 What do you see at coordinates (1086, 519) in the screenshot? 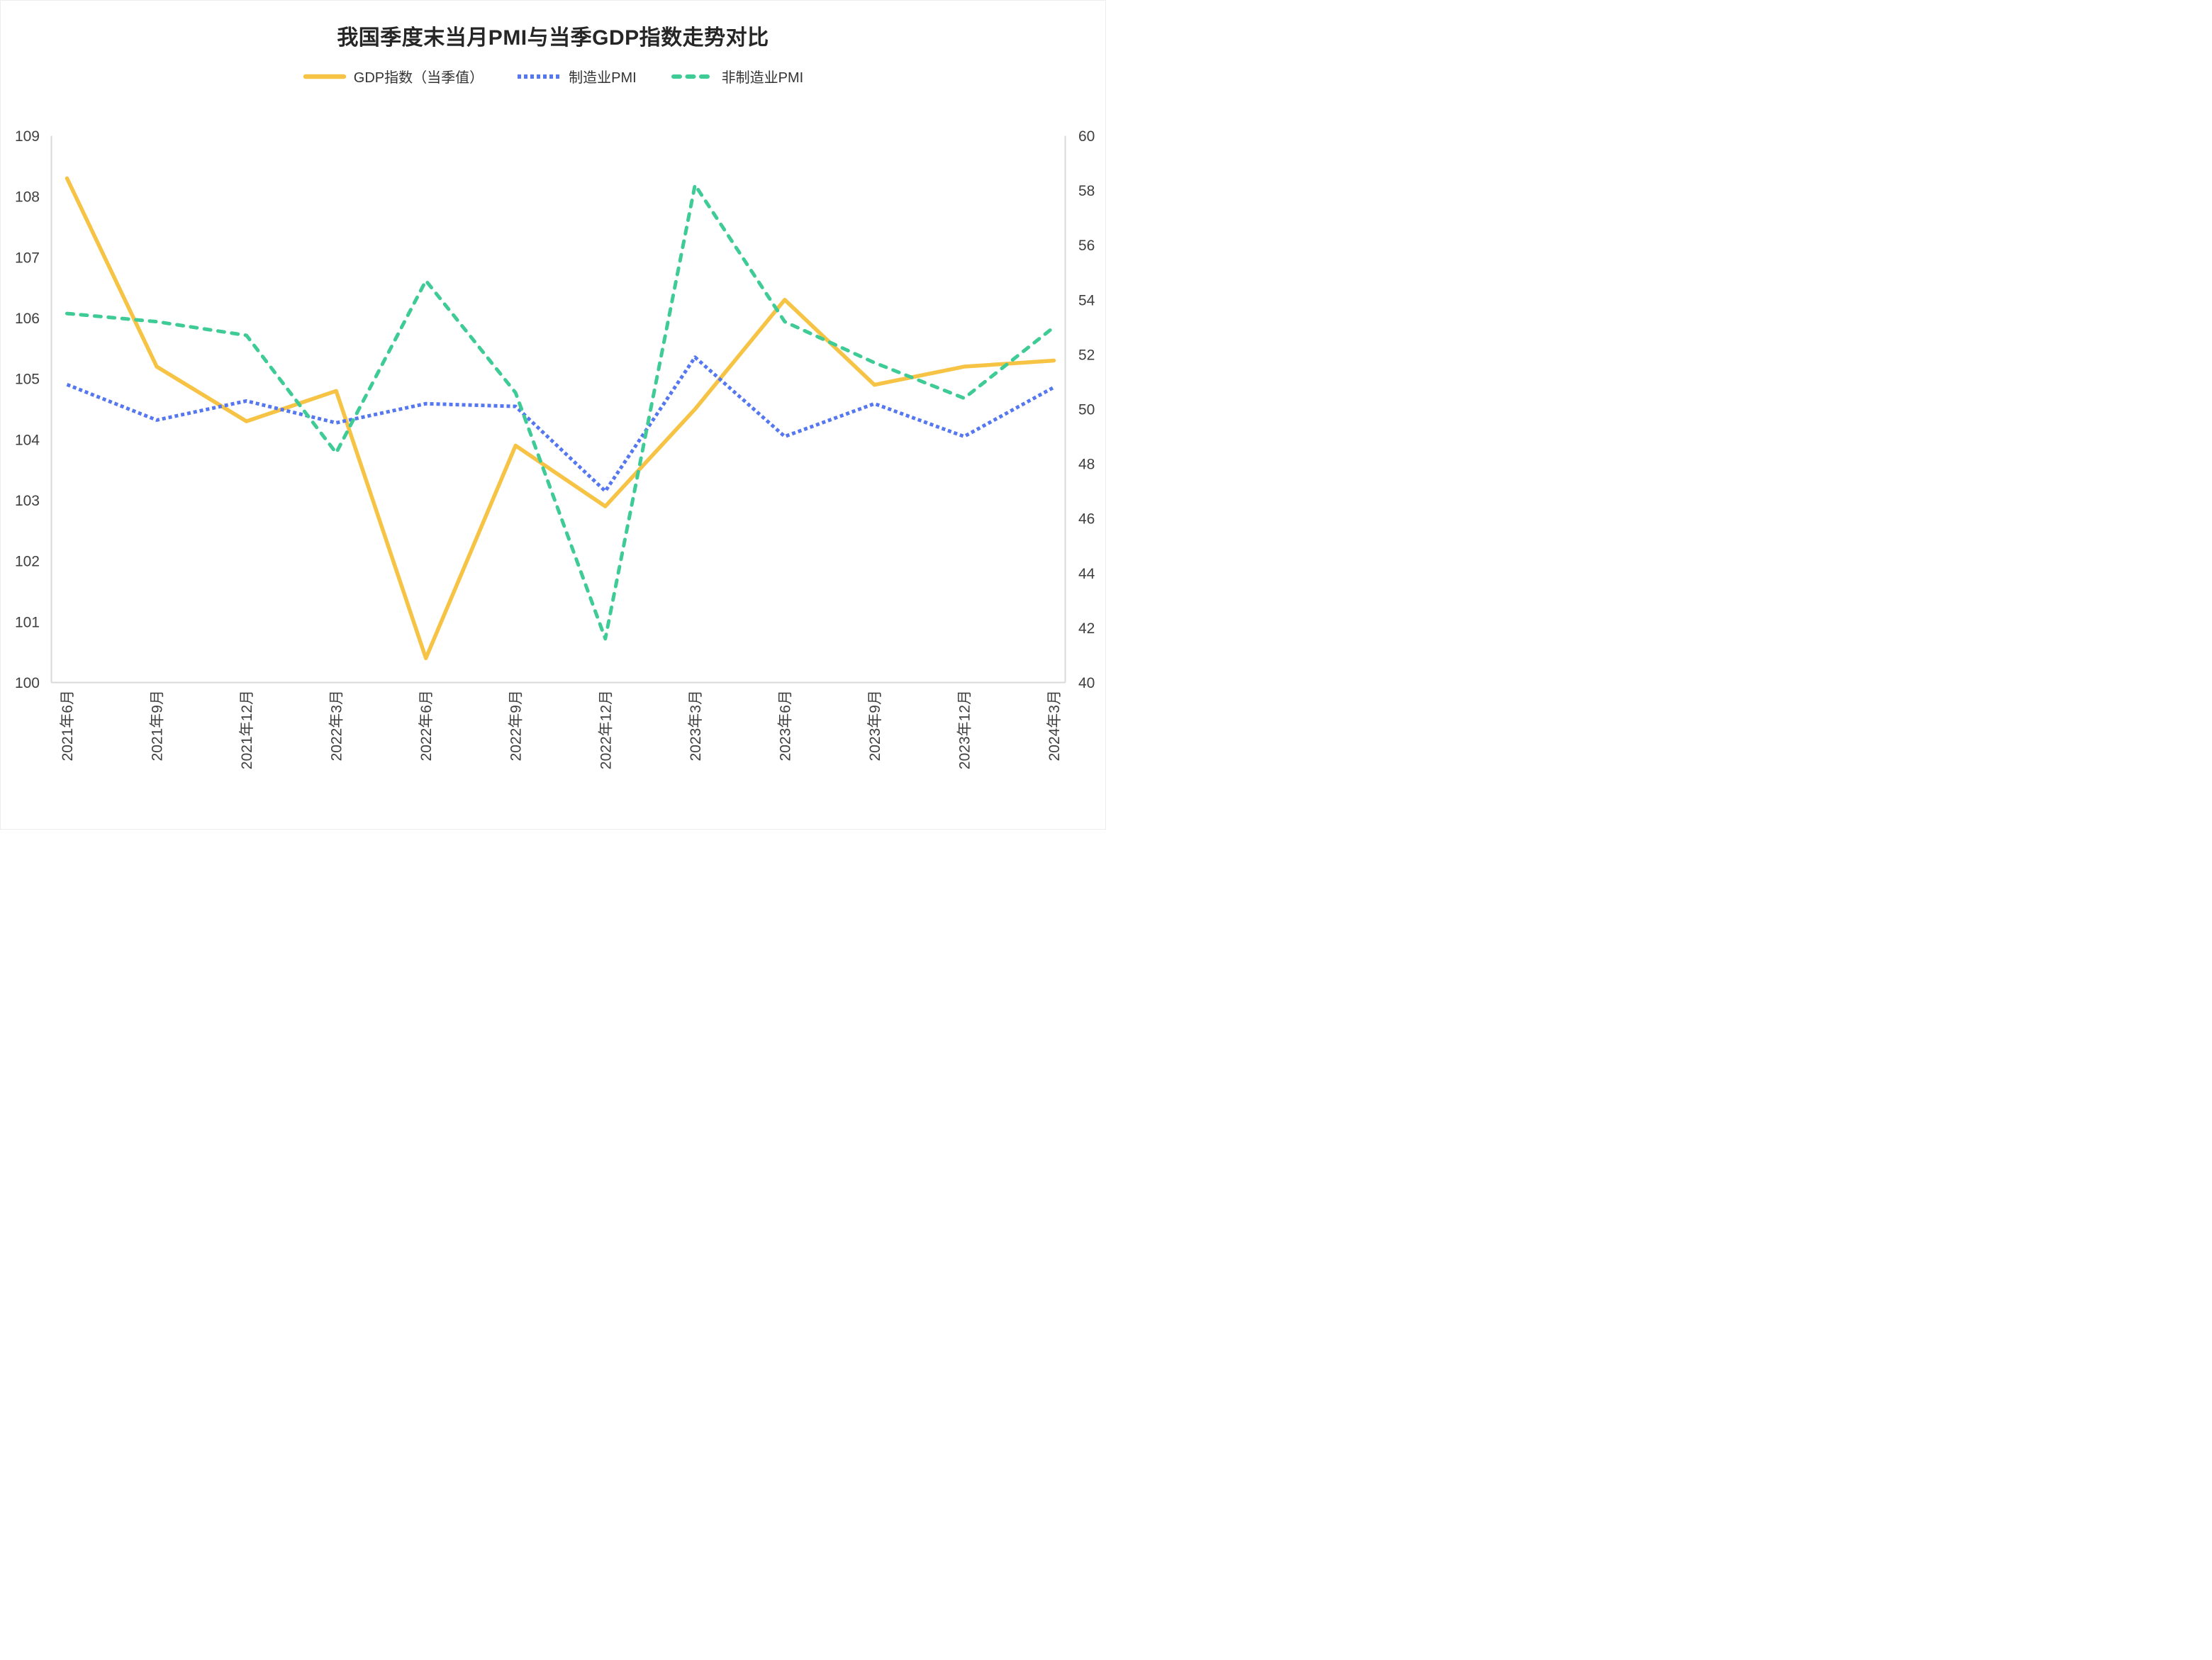
I see `right-axis-tick-label: 46` at bounding box center [1086, 519].